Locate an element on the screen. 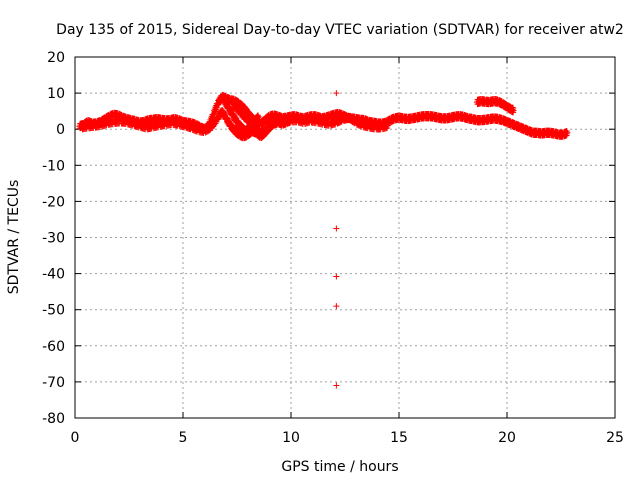  x-tick-label: 5 is located at coordinates (183, 438).